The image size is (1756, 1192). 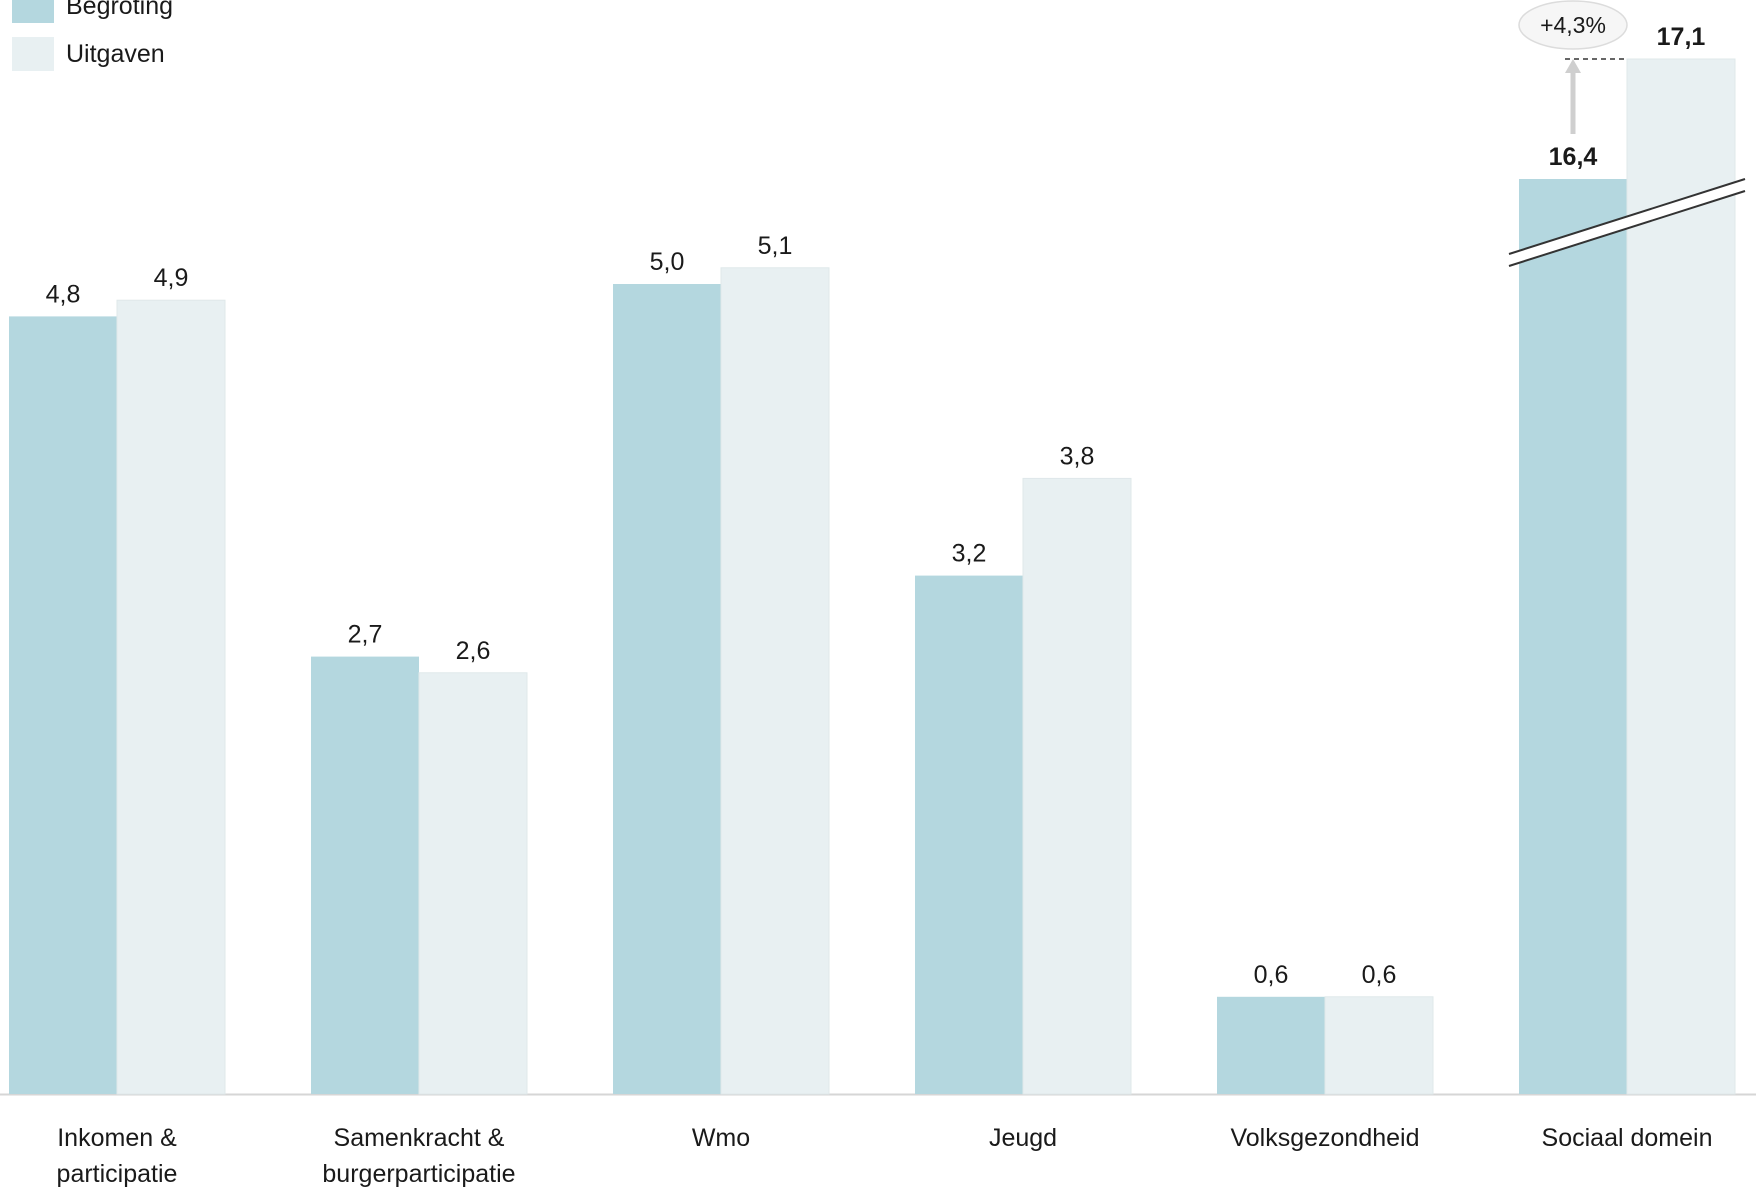 What do you see at coordinates (418, 1174) in the screenshot?
I see `category-label-1-1: burgerparticipatie` at bounding box center [418, 1174].